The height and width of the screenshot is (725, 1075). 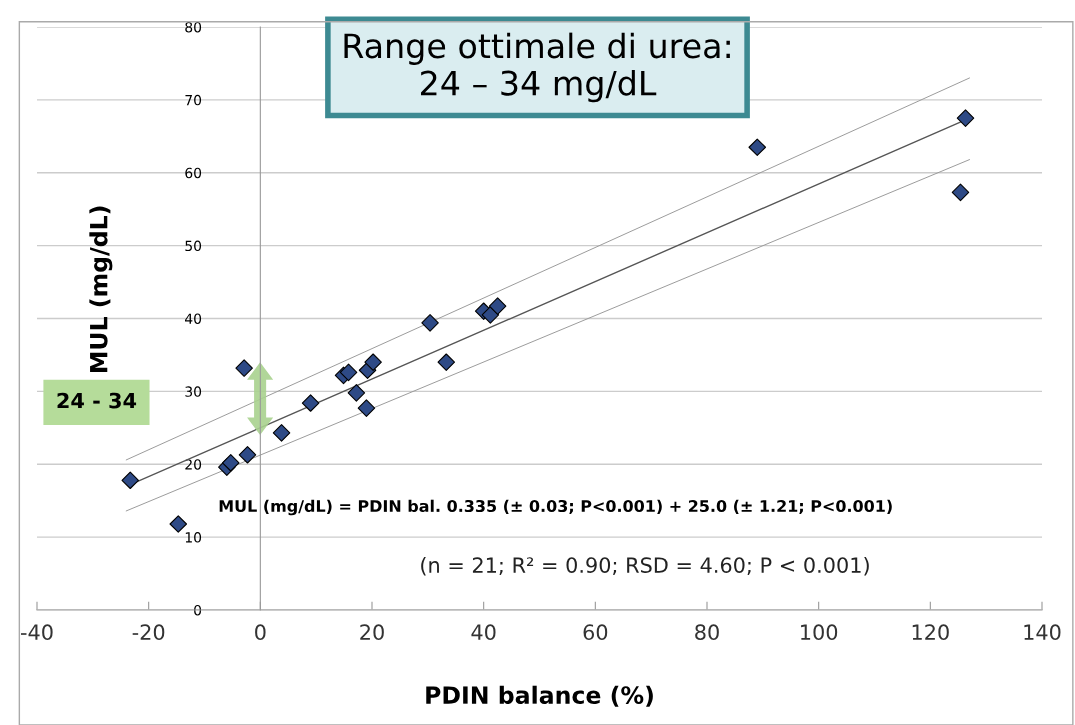 I want to click on y-tick-label: 30, so click(x=193, y=391).